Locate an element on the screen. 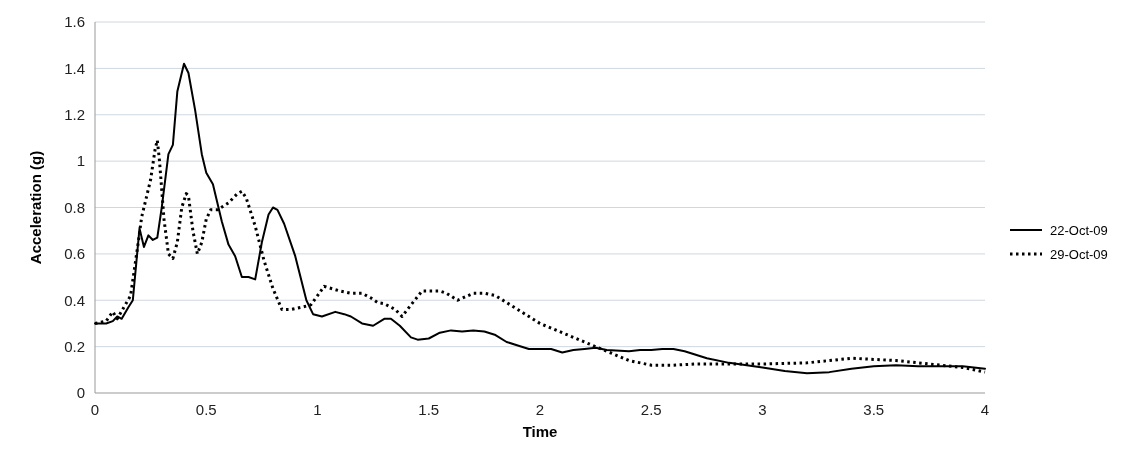 The width and height of the screenshot is (1142, 460). y-tick-label: 0.2 is located at coordinates (74, 346).